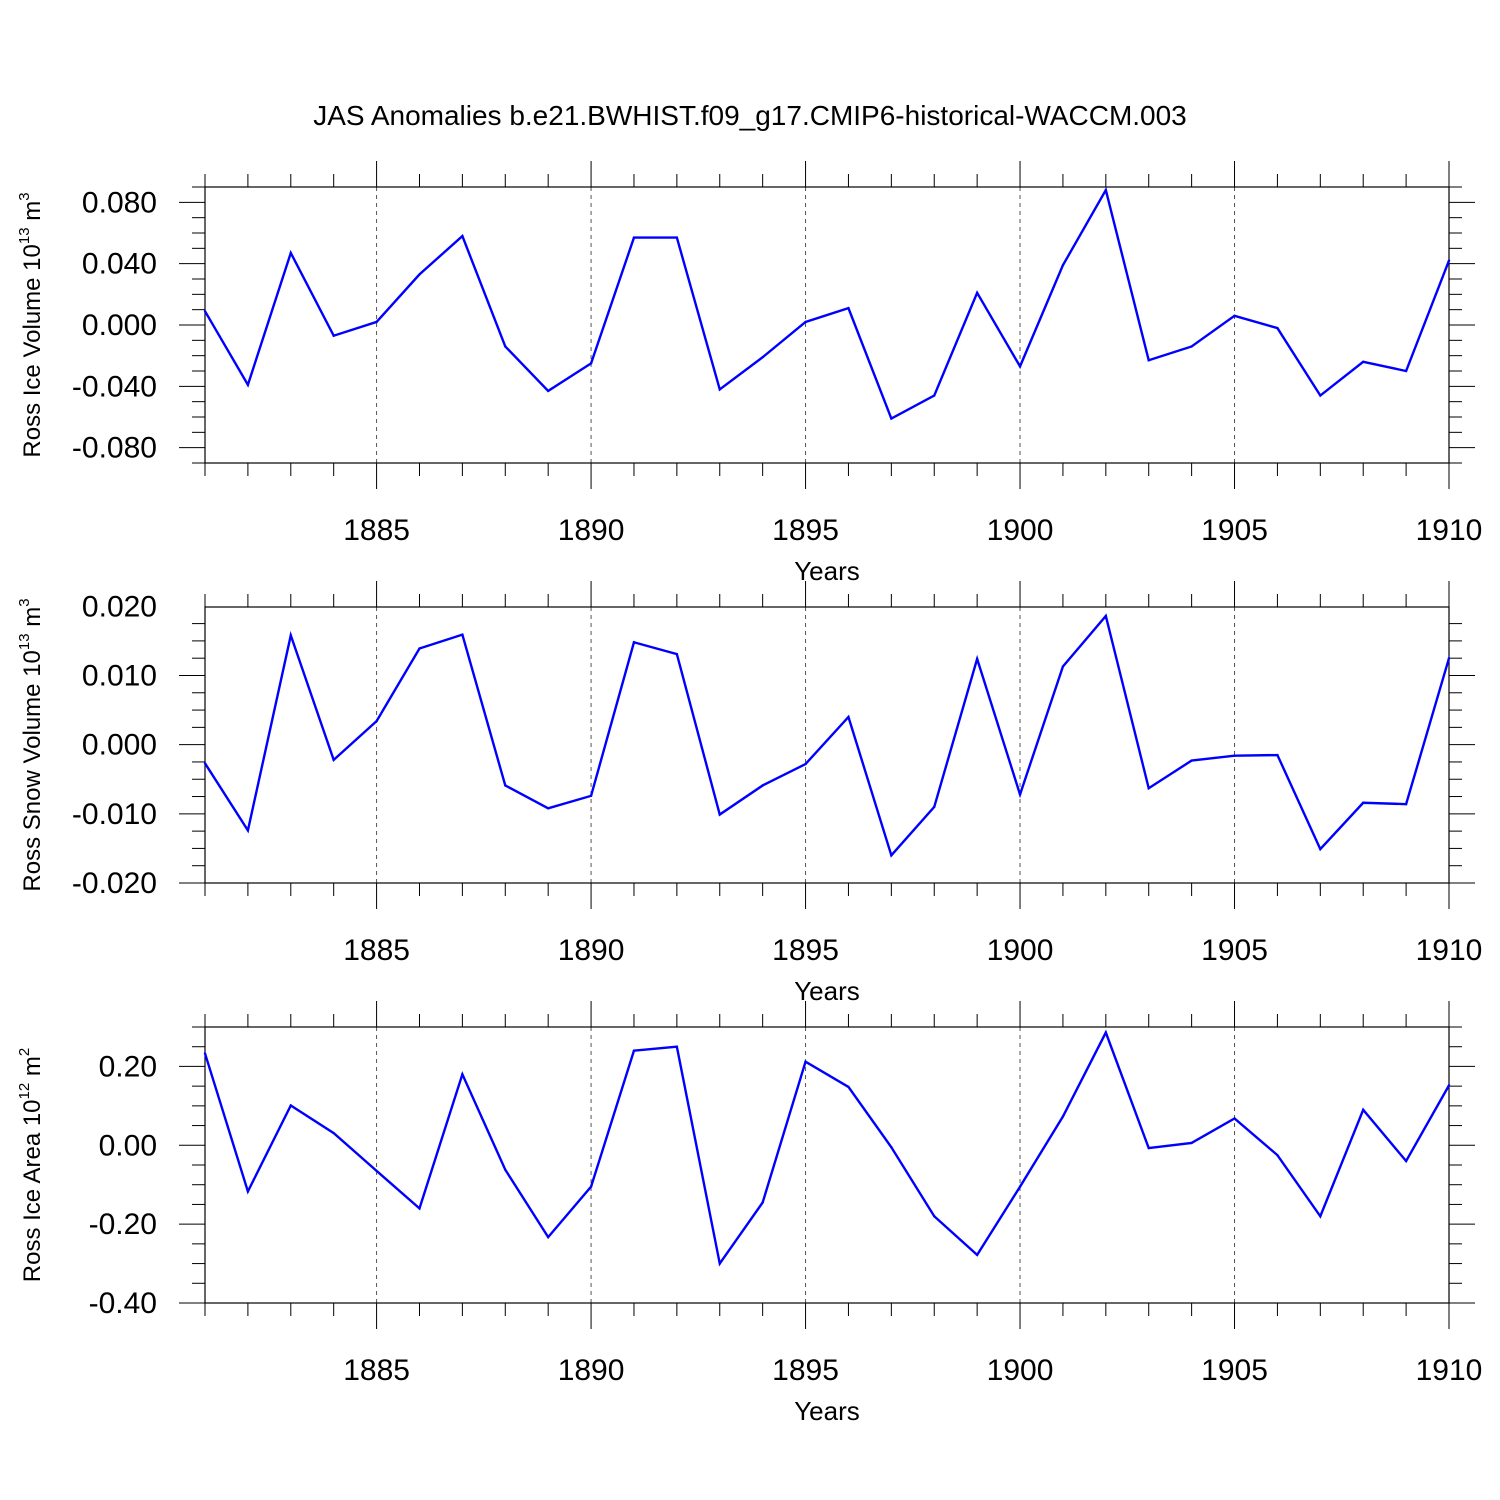 The height and width of the screenshot is (1500, 1500). Describe the element at coordinates (1449, 950) in the screenshot. I see `x-tick-label: 1910` at that location.